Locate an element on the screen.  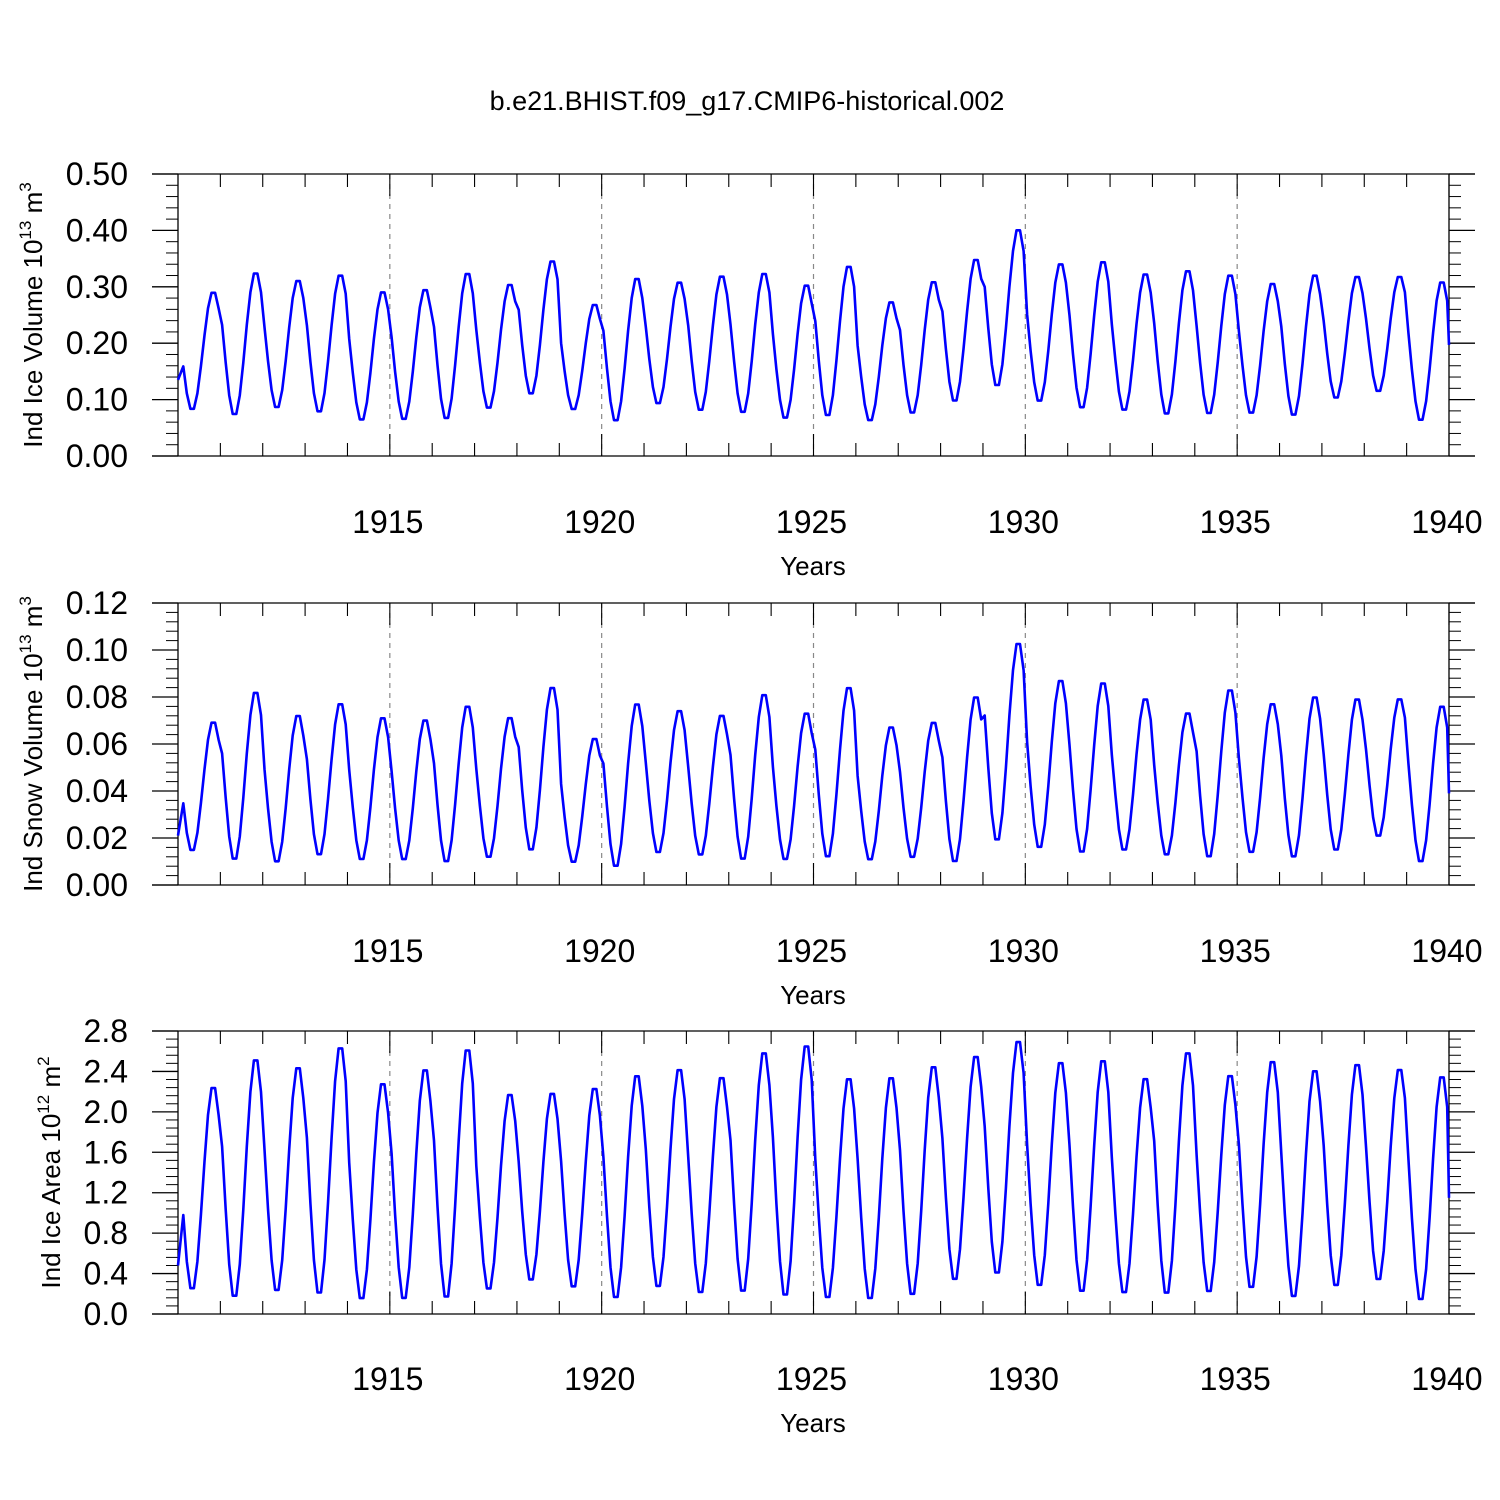
y-axis-title-text: Ind Snow Volume 10 is located at coordinates (33, 772).